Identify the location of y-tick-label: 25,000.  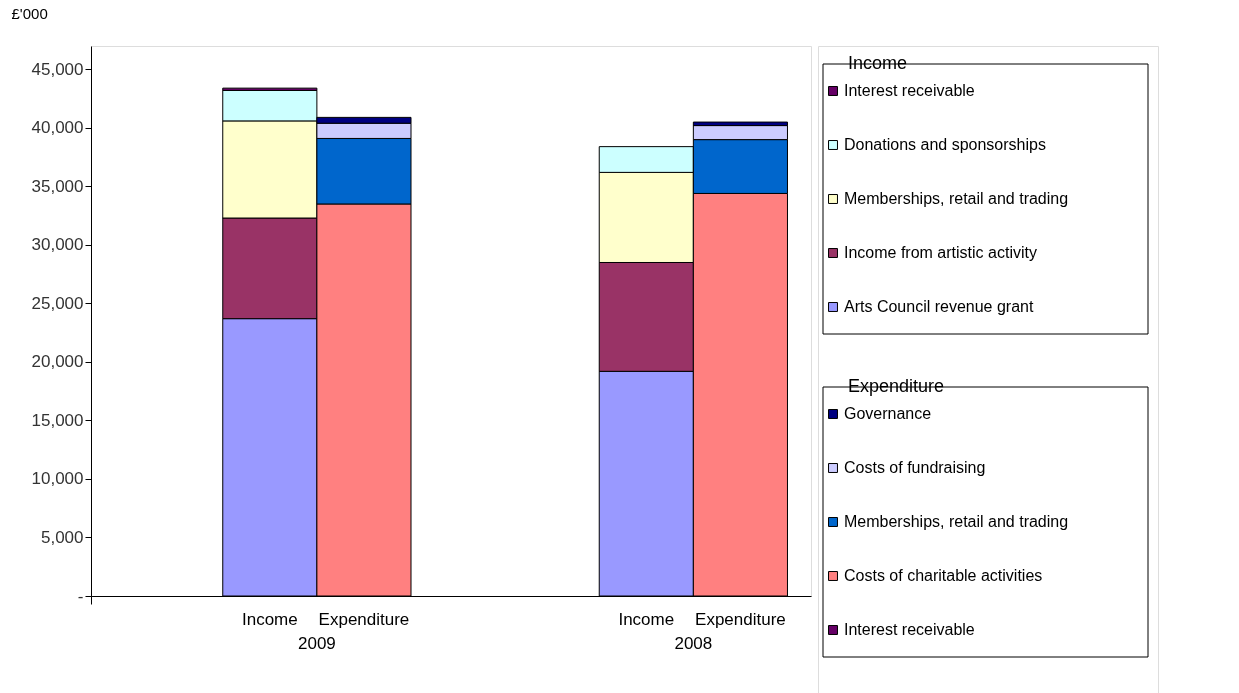
(57, 303).